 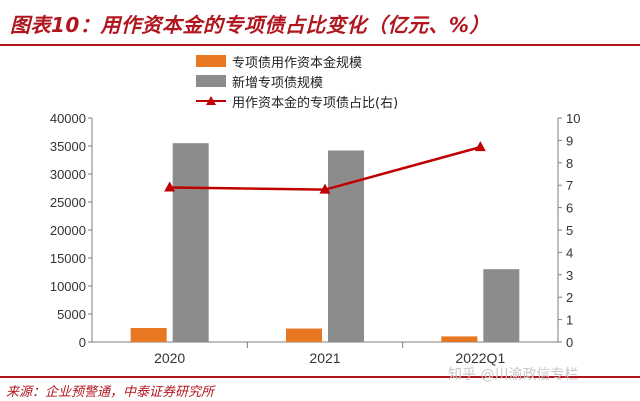 What do you see at coordinates (480, 146) in the screenshot?
I see `ratio-point-2022Q1` at bounding box center [480, 146].